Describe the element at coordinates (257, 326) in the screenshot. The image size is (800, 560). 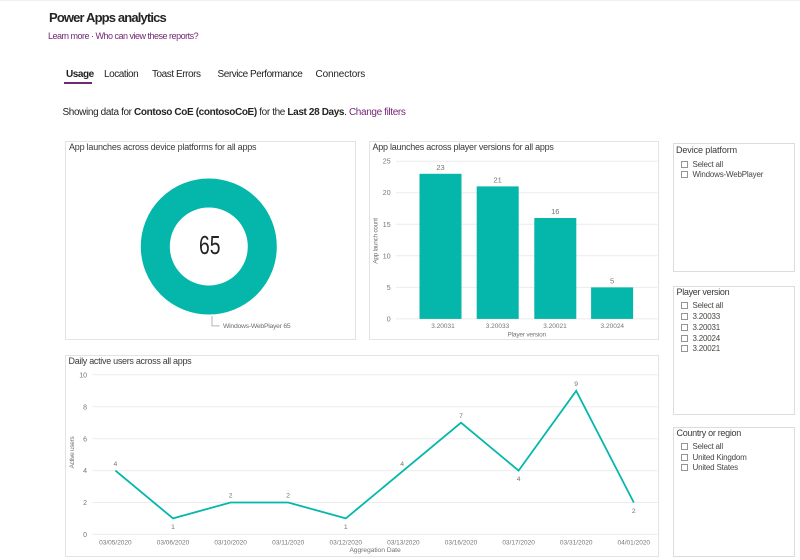
I see `svg-text: Windows-WebPlayer 65` at that location.